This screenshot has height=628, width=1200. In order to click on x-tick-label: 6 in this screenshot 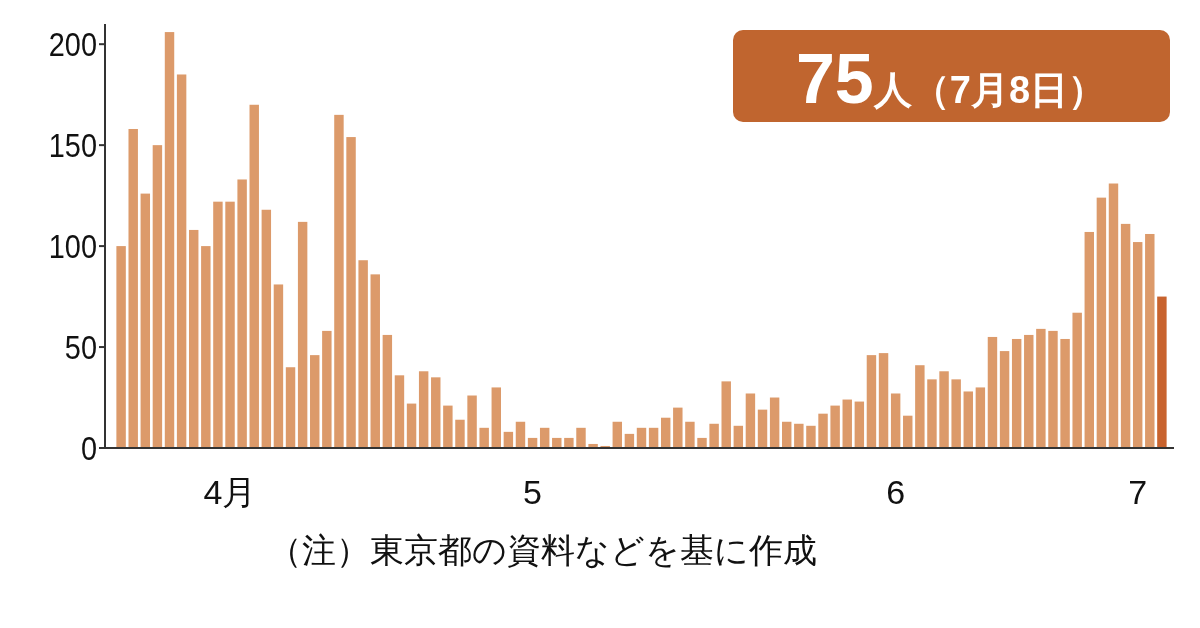, I will do `click(896, 492)`.